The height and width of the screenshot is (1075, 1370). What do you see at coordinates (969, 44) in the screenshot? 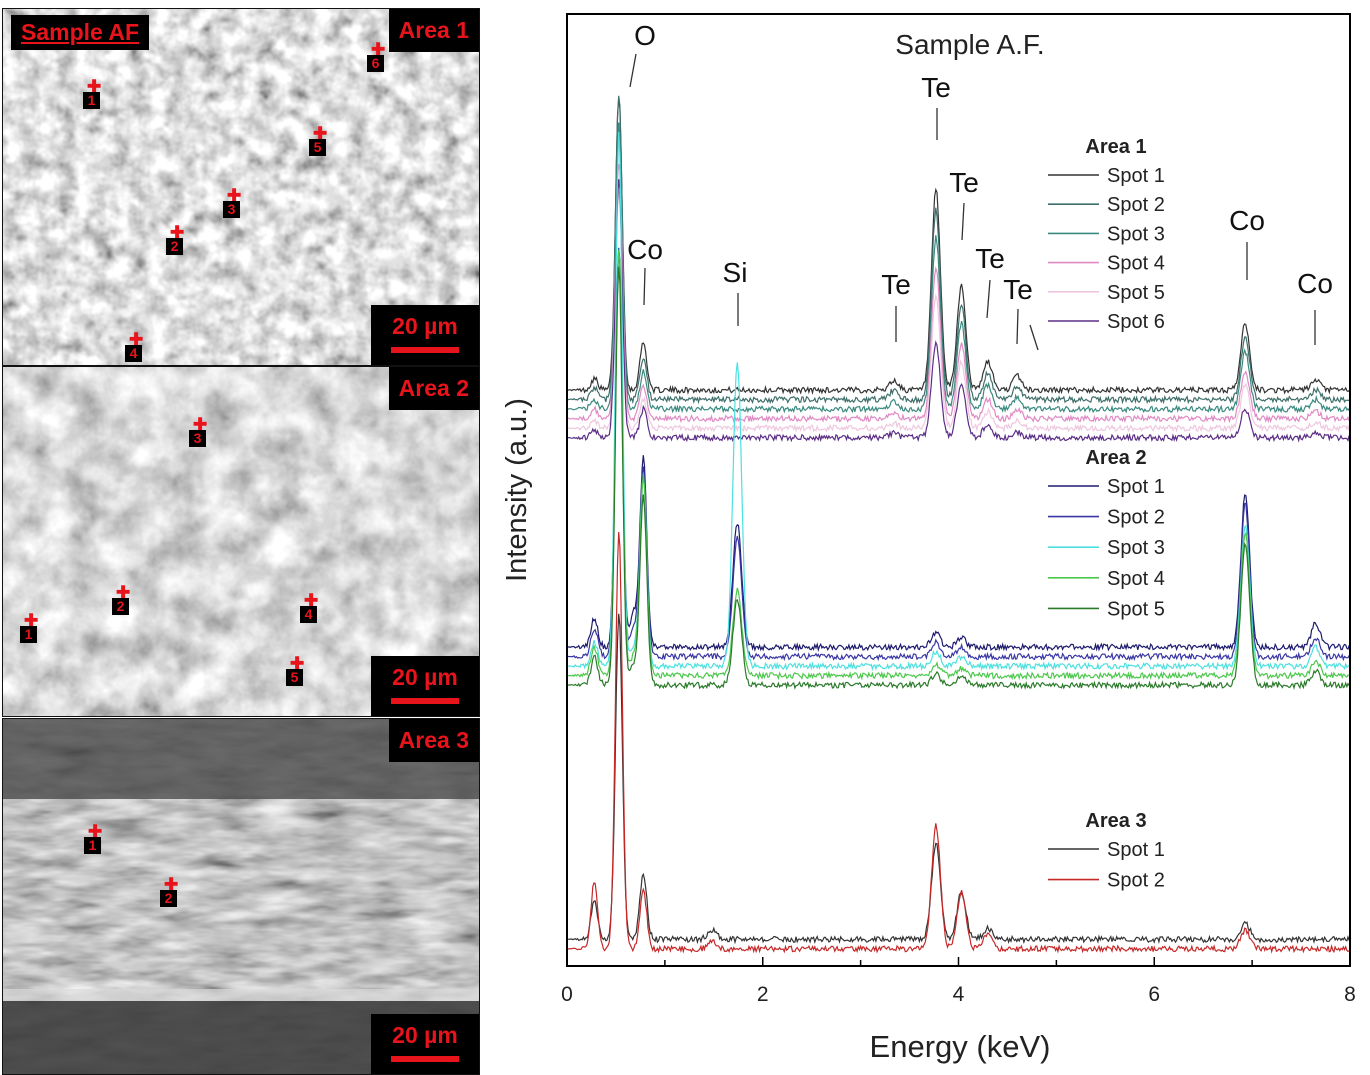
I see `chart-title: Sample A.F.` at bounding box center [969, 44].